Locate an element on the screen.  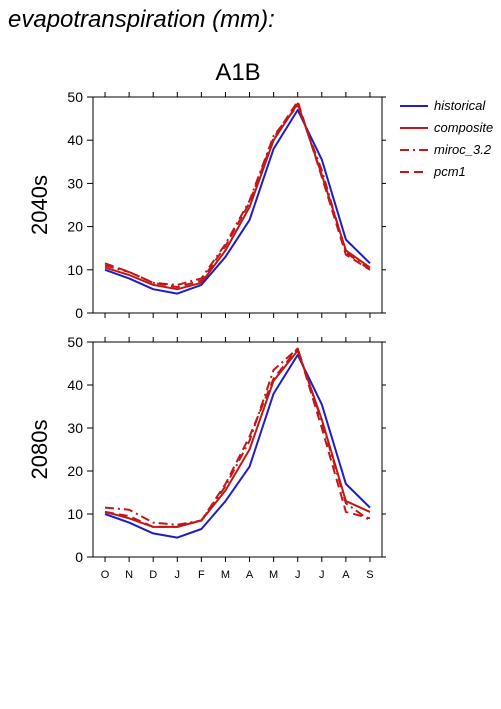
legend-label: historical is located at coordinates (460, 105).